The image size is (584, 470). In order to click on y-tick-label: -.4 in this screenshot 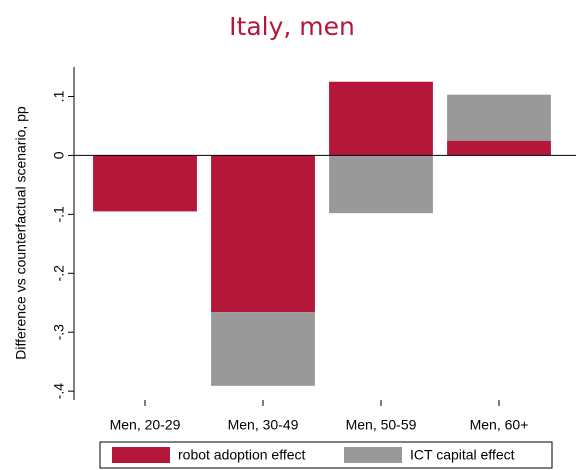, I will do `click(59, 391)`.